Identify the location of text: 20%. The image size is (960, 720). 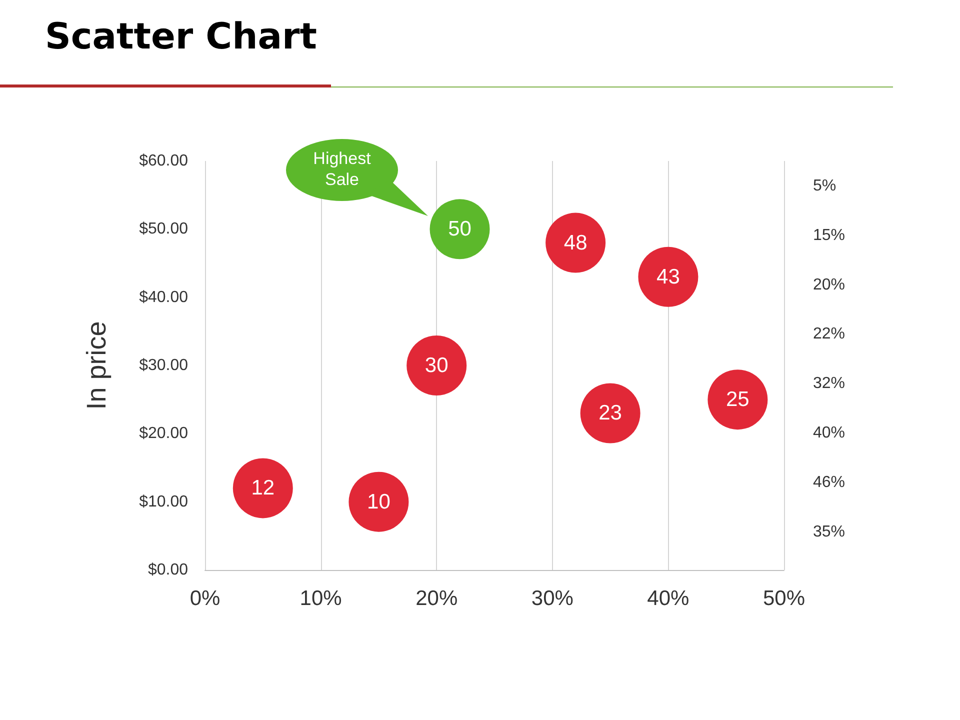
(829, 285).